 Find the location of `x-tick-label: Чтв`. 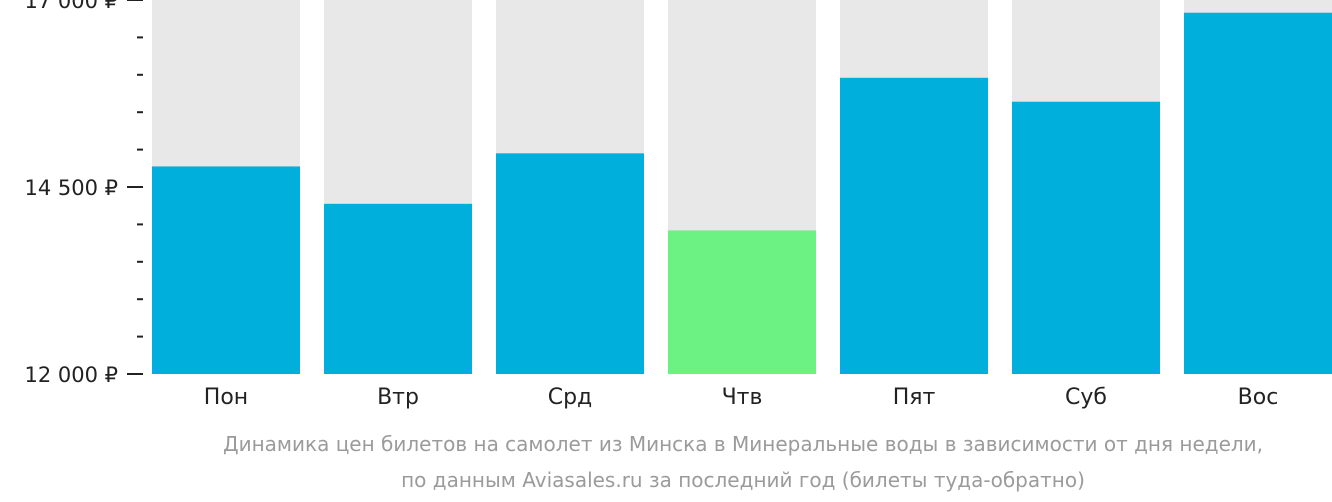

x-tick-label: Чтв is located at coordinates (742, 397).